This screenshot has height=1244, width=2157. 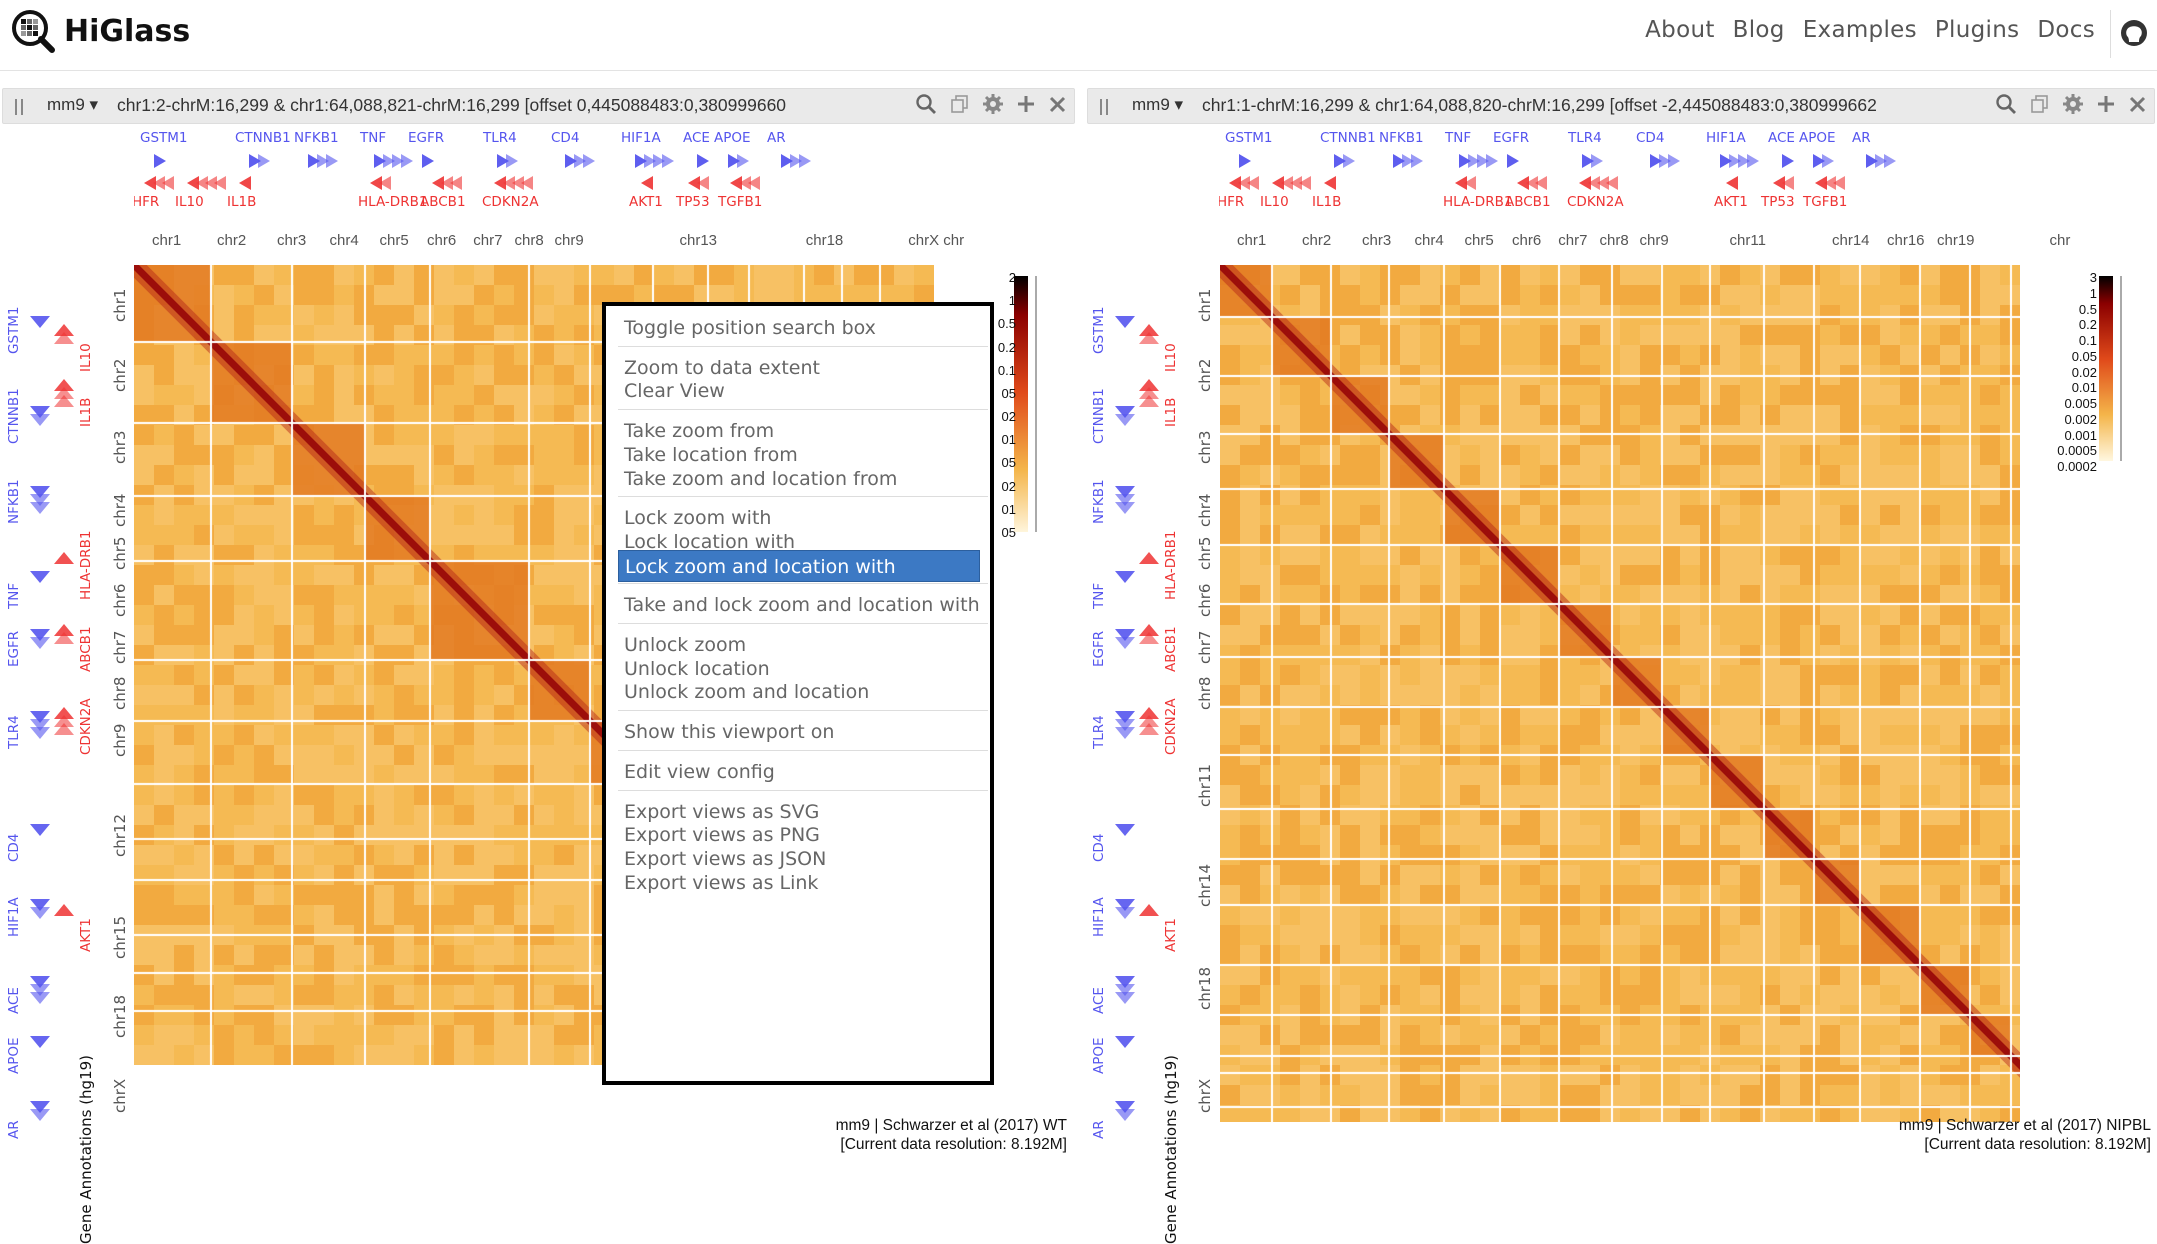 What do you see at coordinates (725, 858) in the screenshot?
I see `menu-item-export-views-as-json: Export views as JSON` at bounding box center [725, 858].